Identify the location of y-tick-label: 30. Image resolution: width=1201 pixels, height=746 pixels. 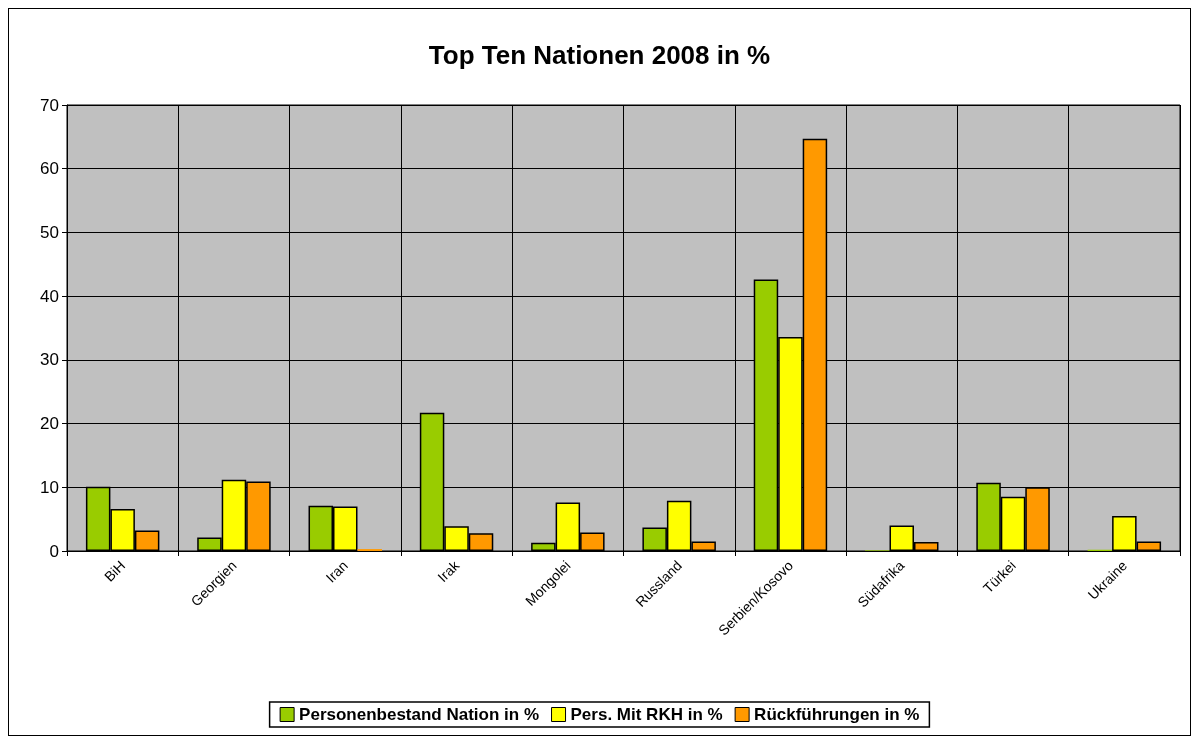
(49, 360).